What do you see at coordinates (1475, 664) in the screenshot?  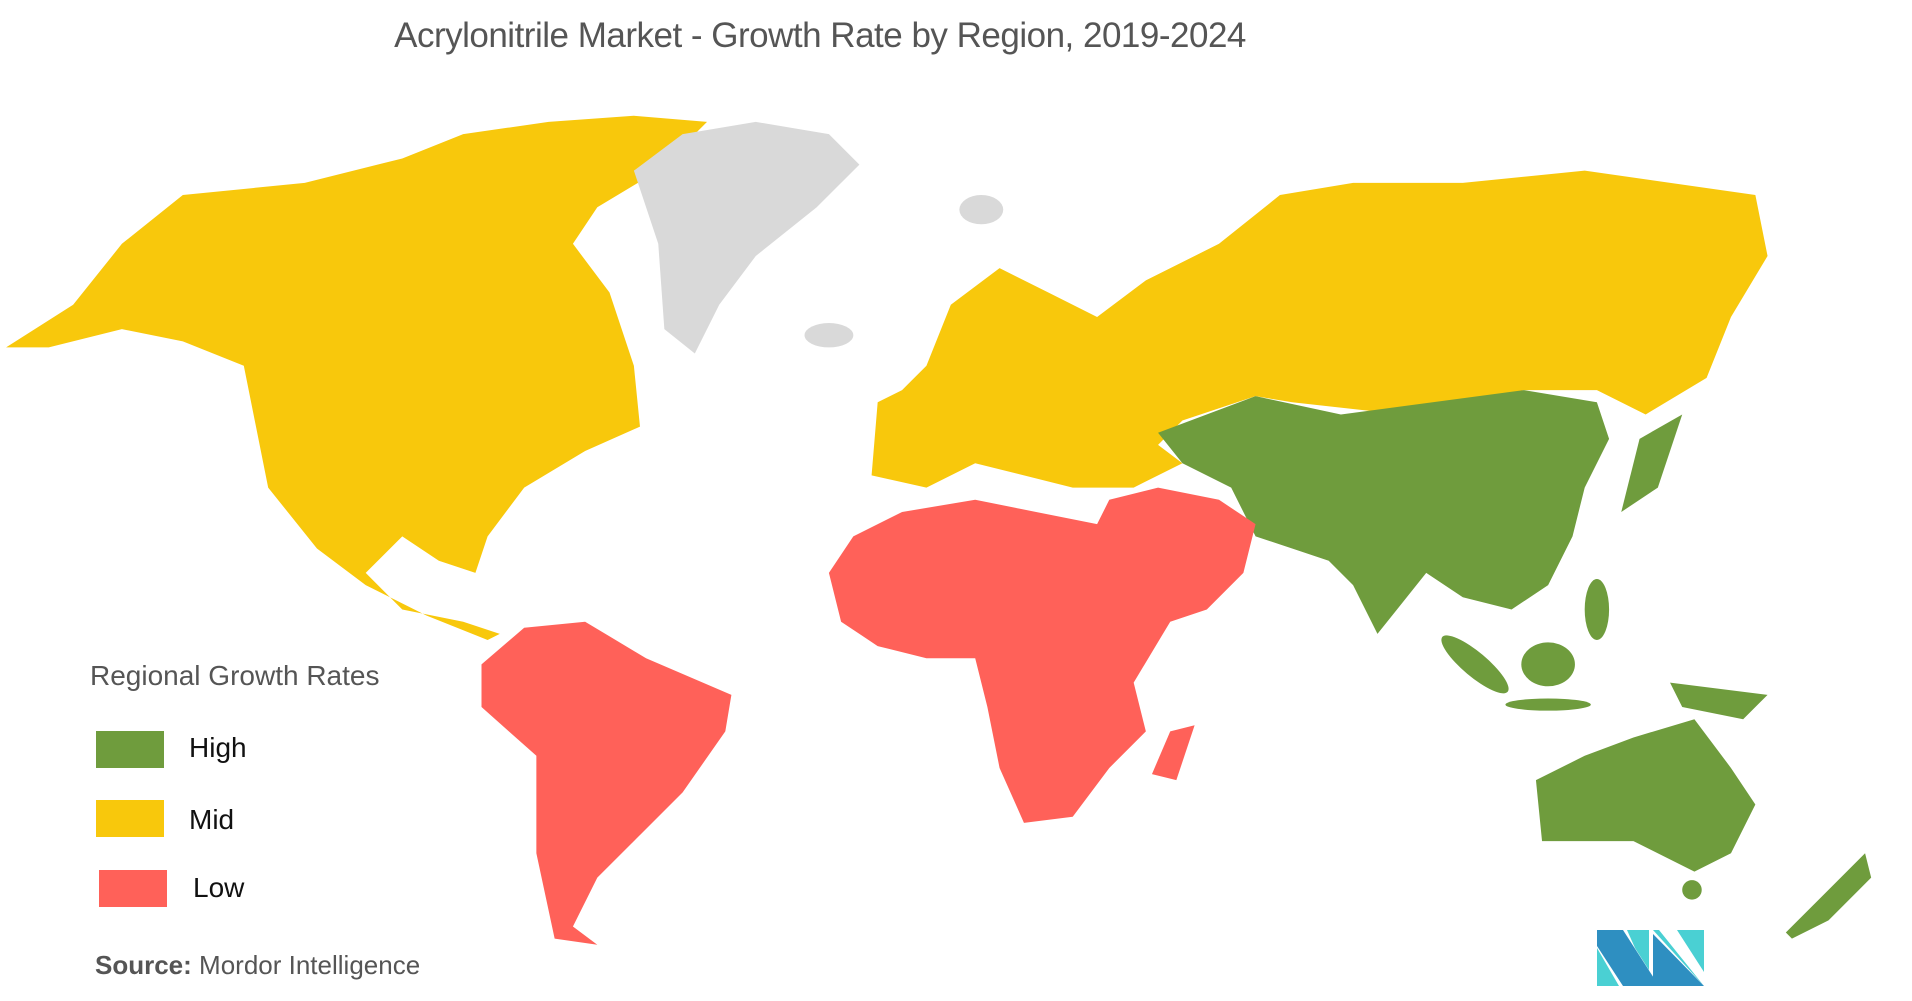 I see `region-sumatra` at bounding box center [1475, 664].